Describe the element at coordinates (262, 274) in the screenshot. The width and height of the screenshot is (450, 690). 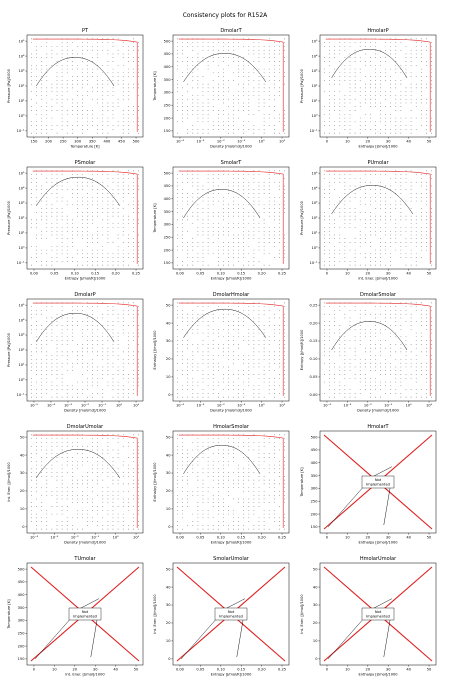
I see `x-tick-label: 0.20` at that location.